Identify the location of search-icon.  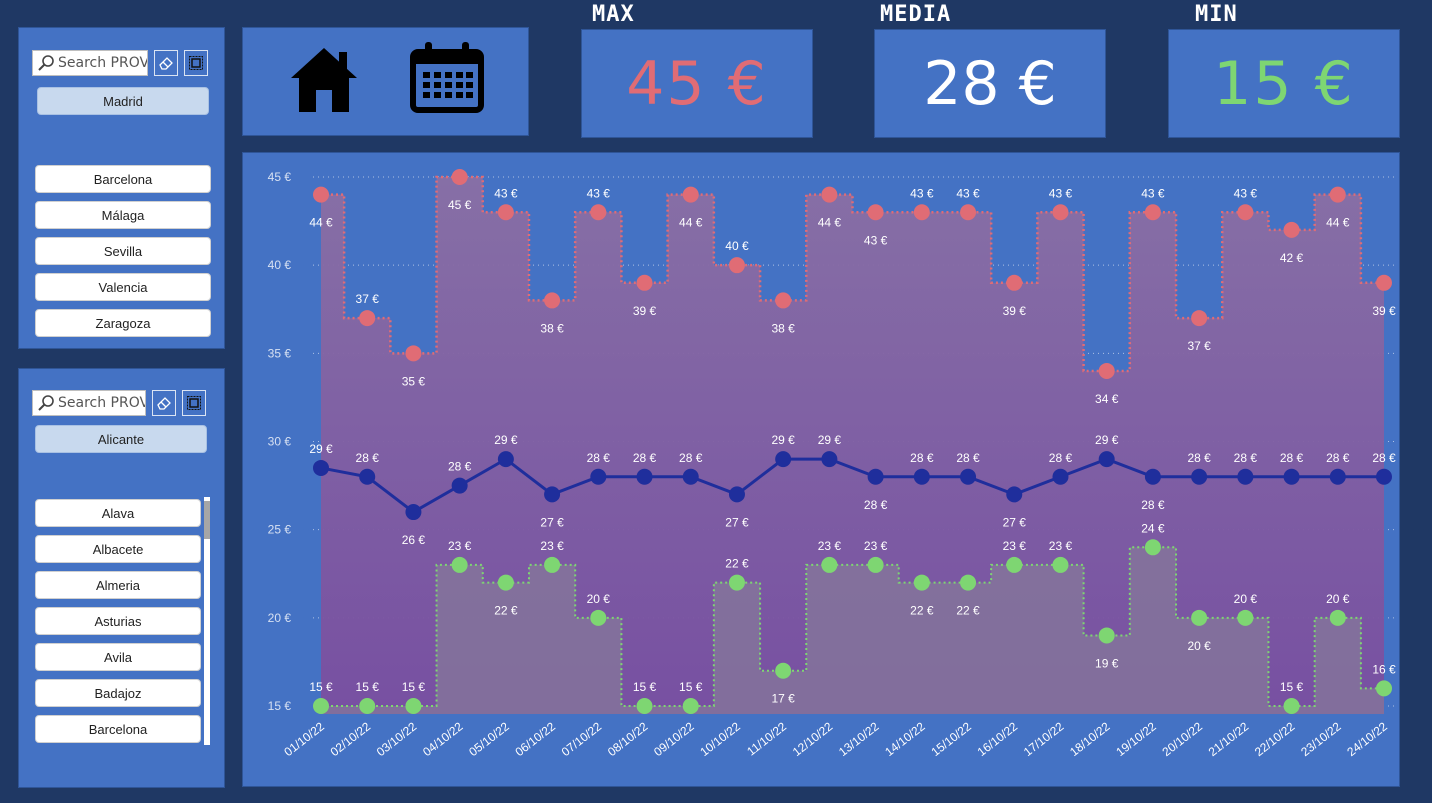
(46, 403).